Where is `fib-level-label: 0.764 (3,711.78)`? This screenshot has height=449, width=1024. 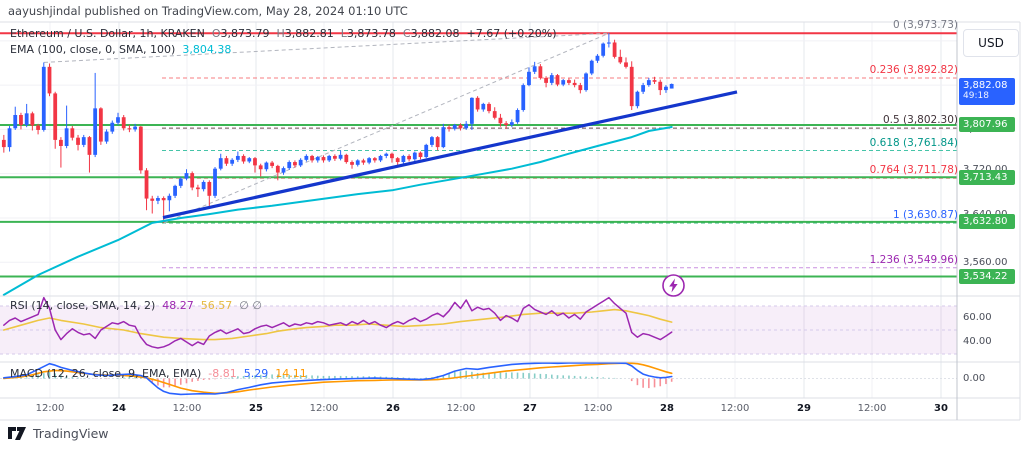
fib-level-label: 0.764 (3,711.78) is located at coordinates (913, 170).